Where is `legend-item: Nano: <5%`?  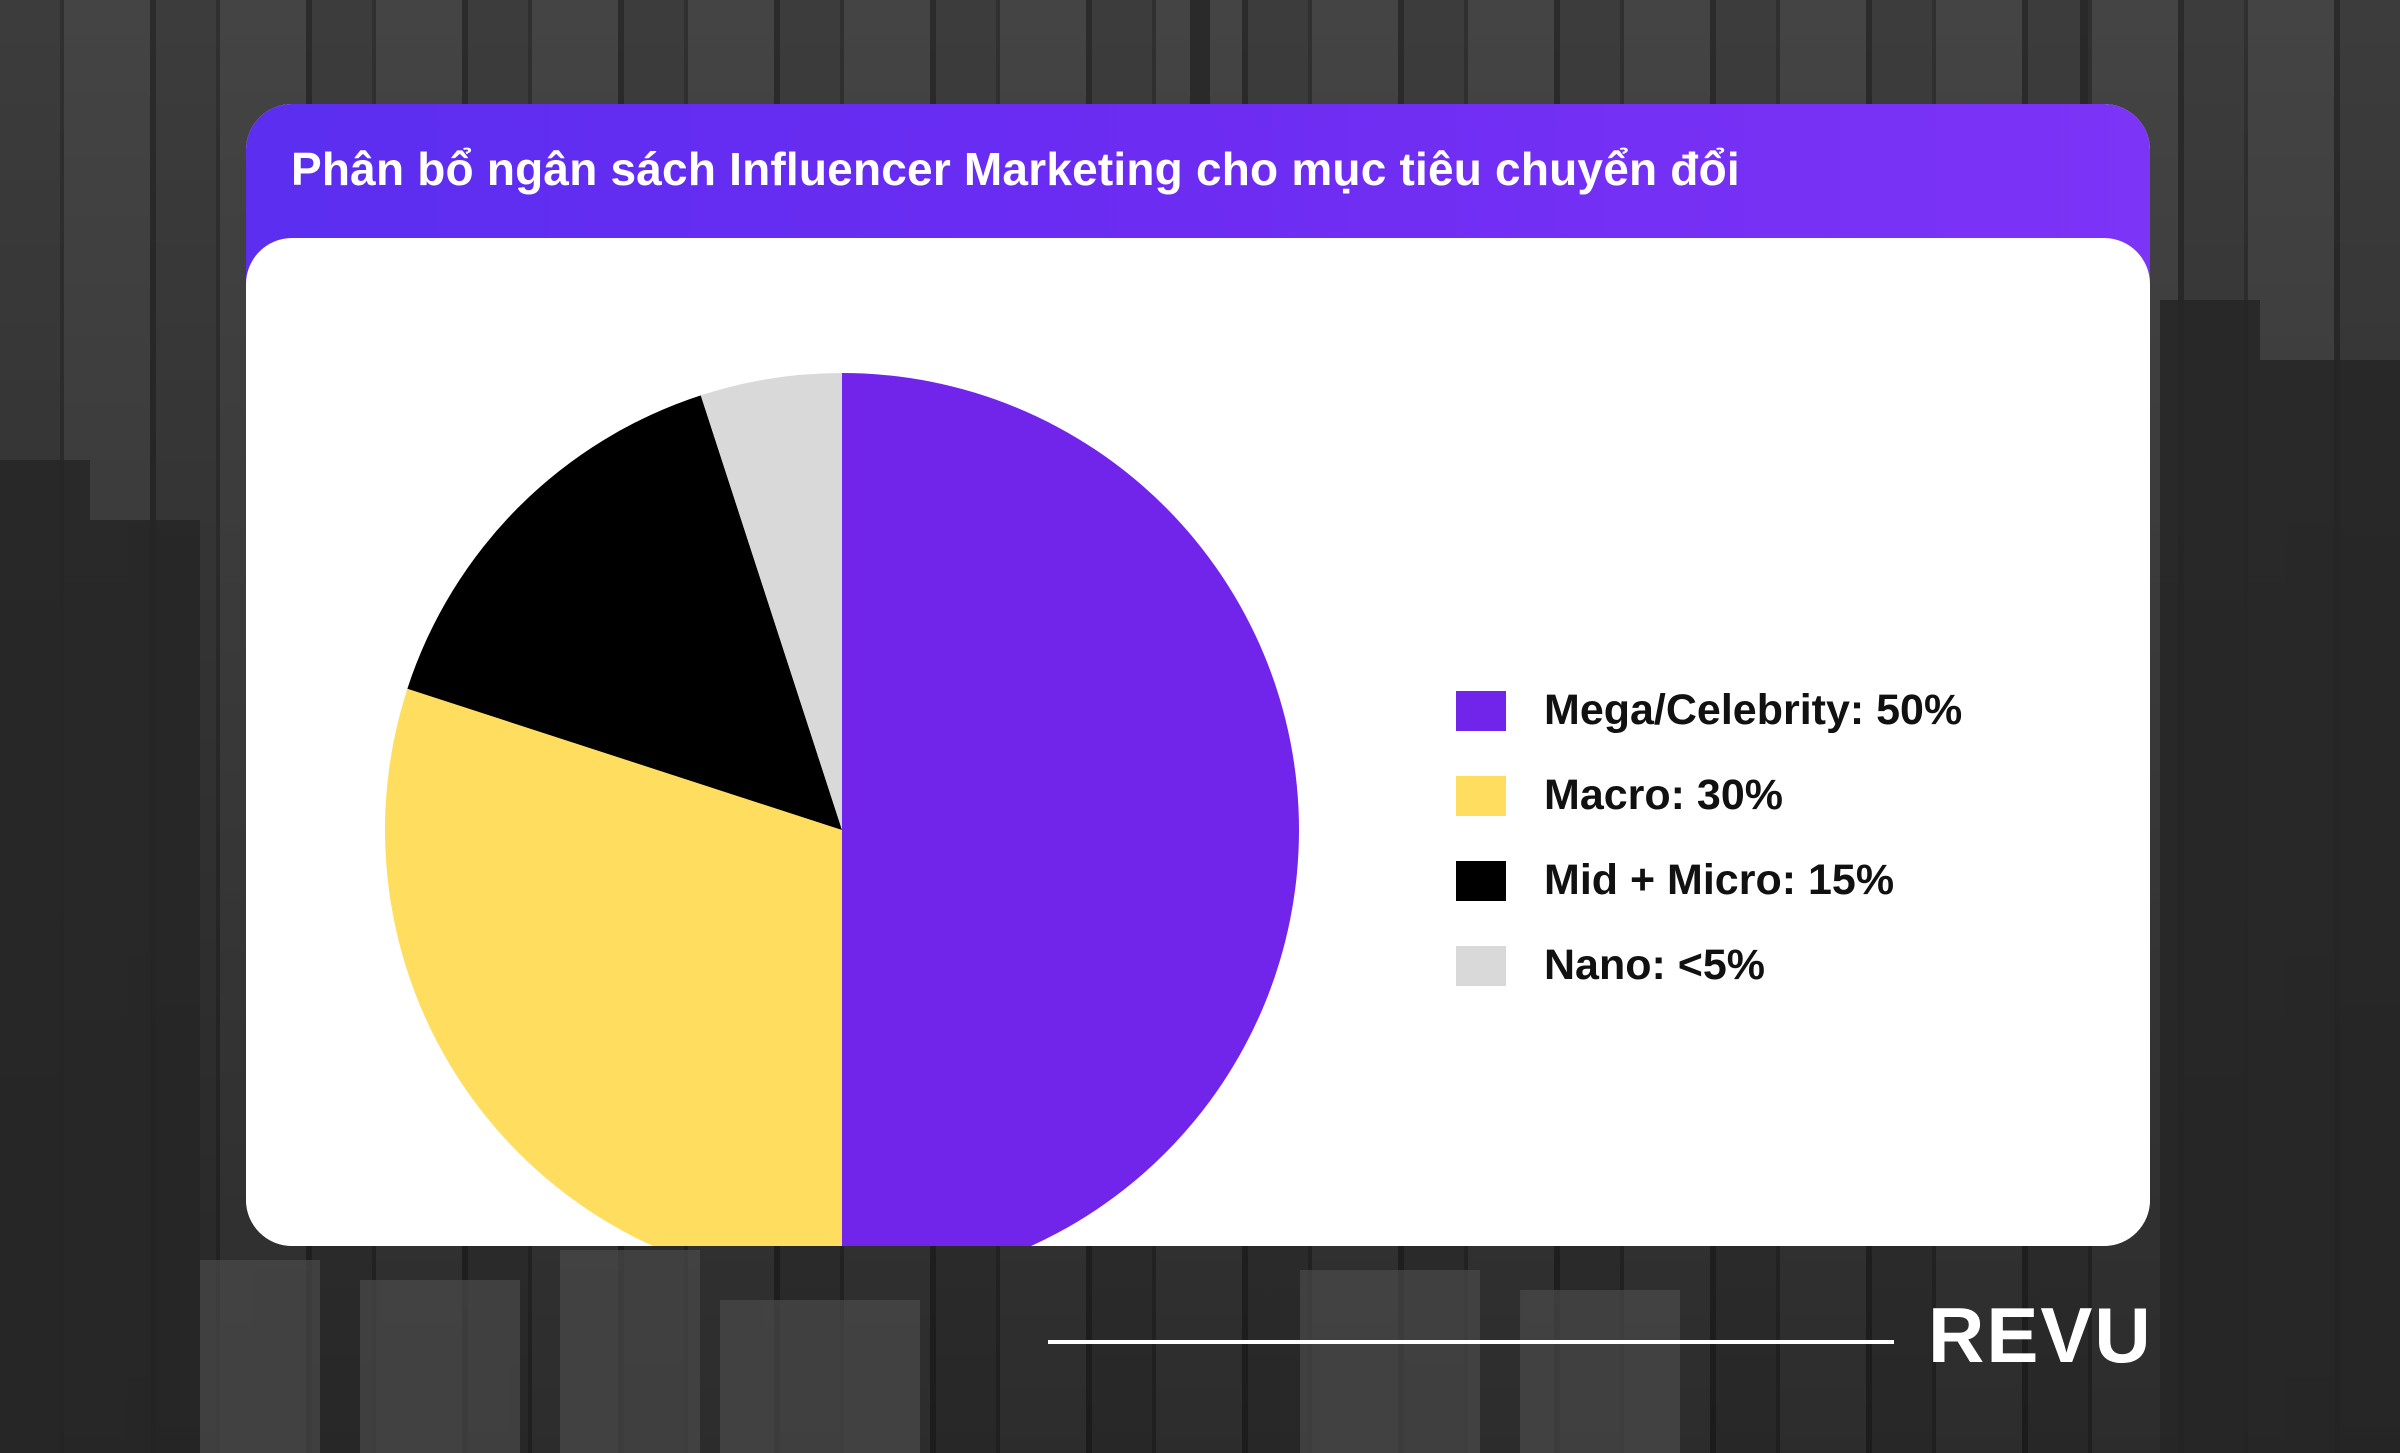
legend-item: Nano: <5% is located at coordinates (1709, 965).